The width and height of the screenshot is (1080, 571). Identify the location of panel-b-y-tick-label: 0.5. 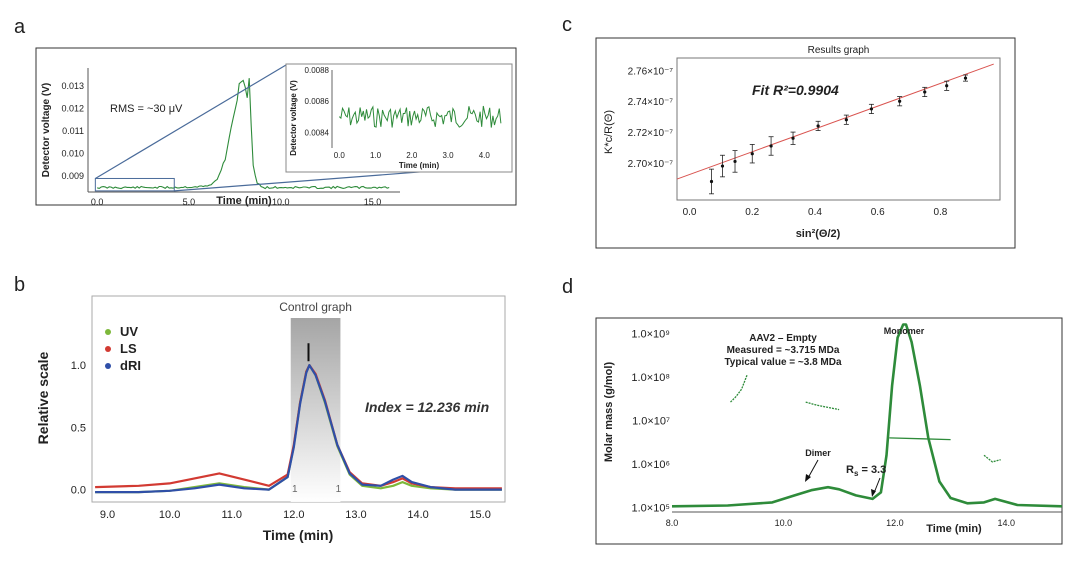
(78, 428).